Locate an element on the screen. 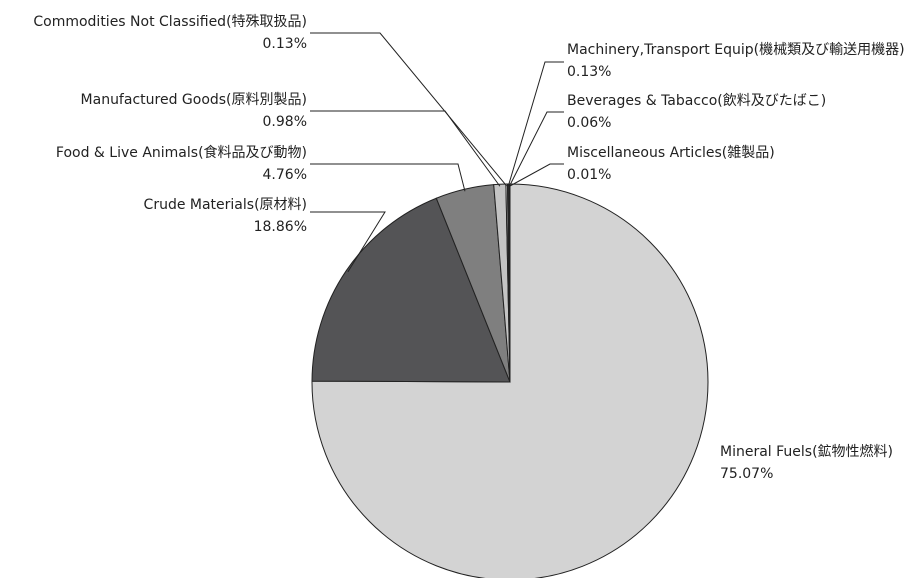 This screenshot has width=921, height=578. slice-value-label: 0.01% is located at coordinates (589, 175).